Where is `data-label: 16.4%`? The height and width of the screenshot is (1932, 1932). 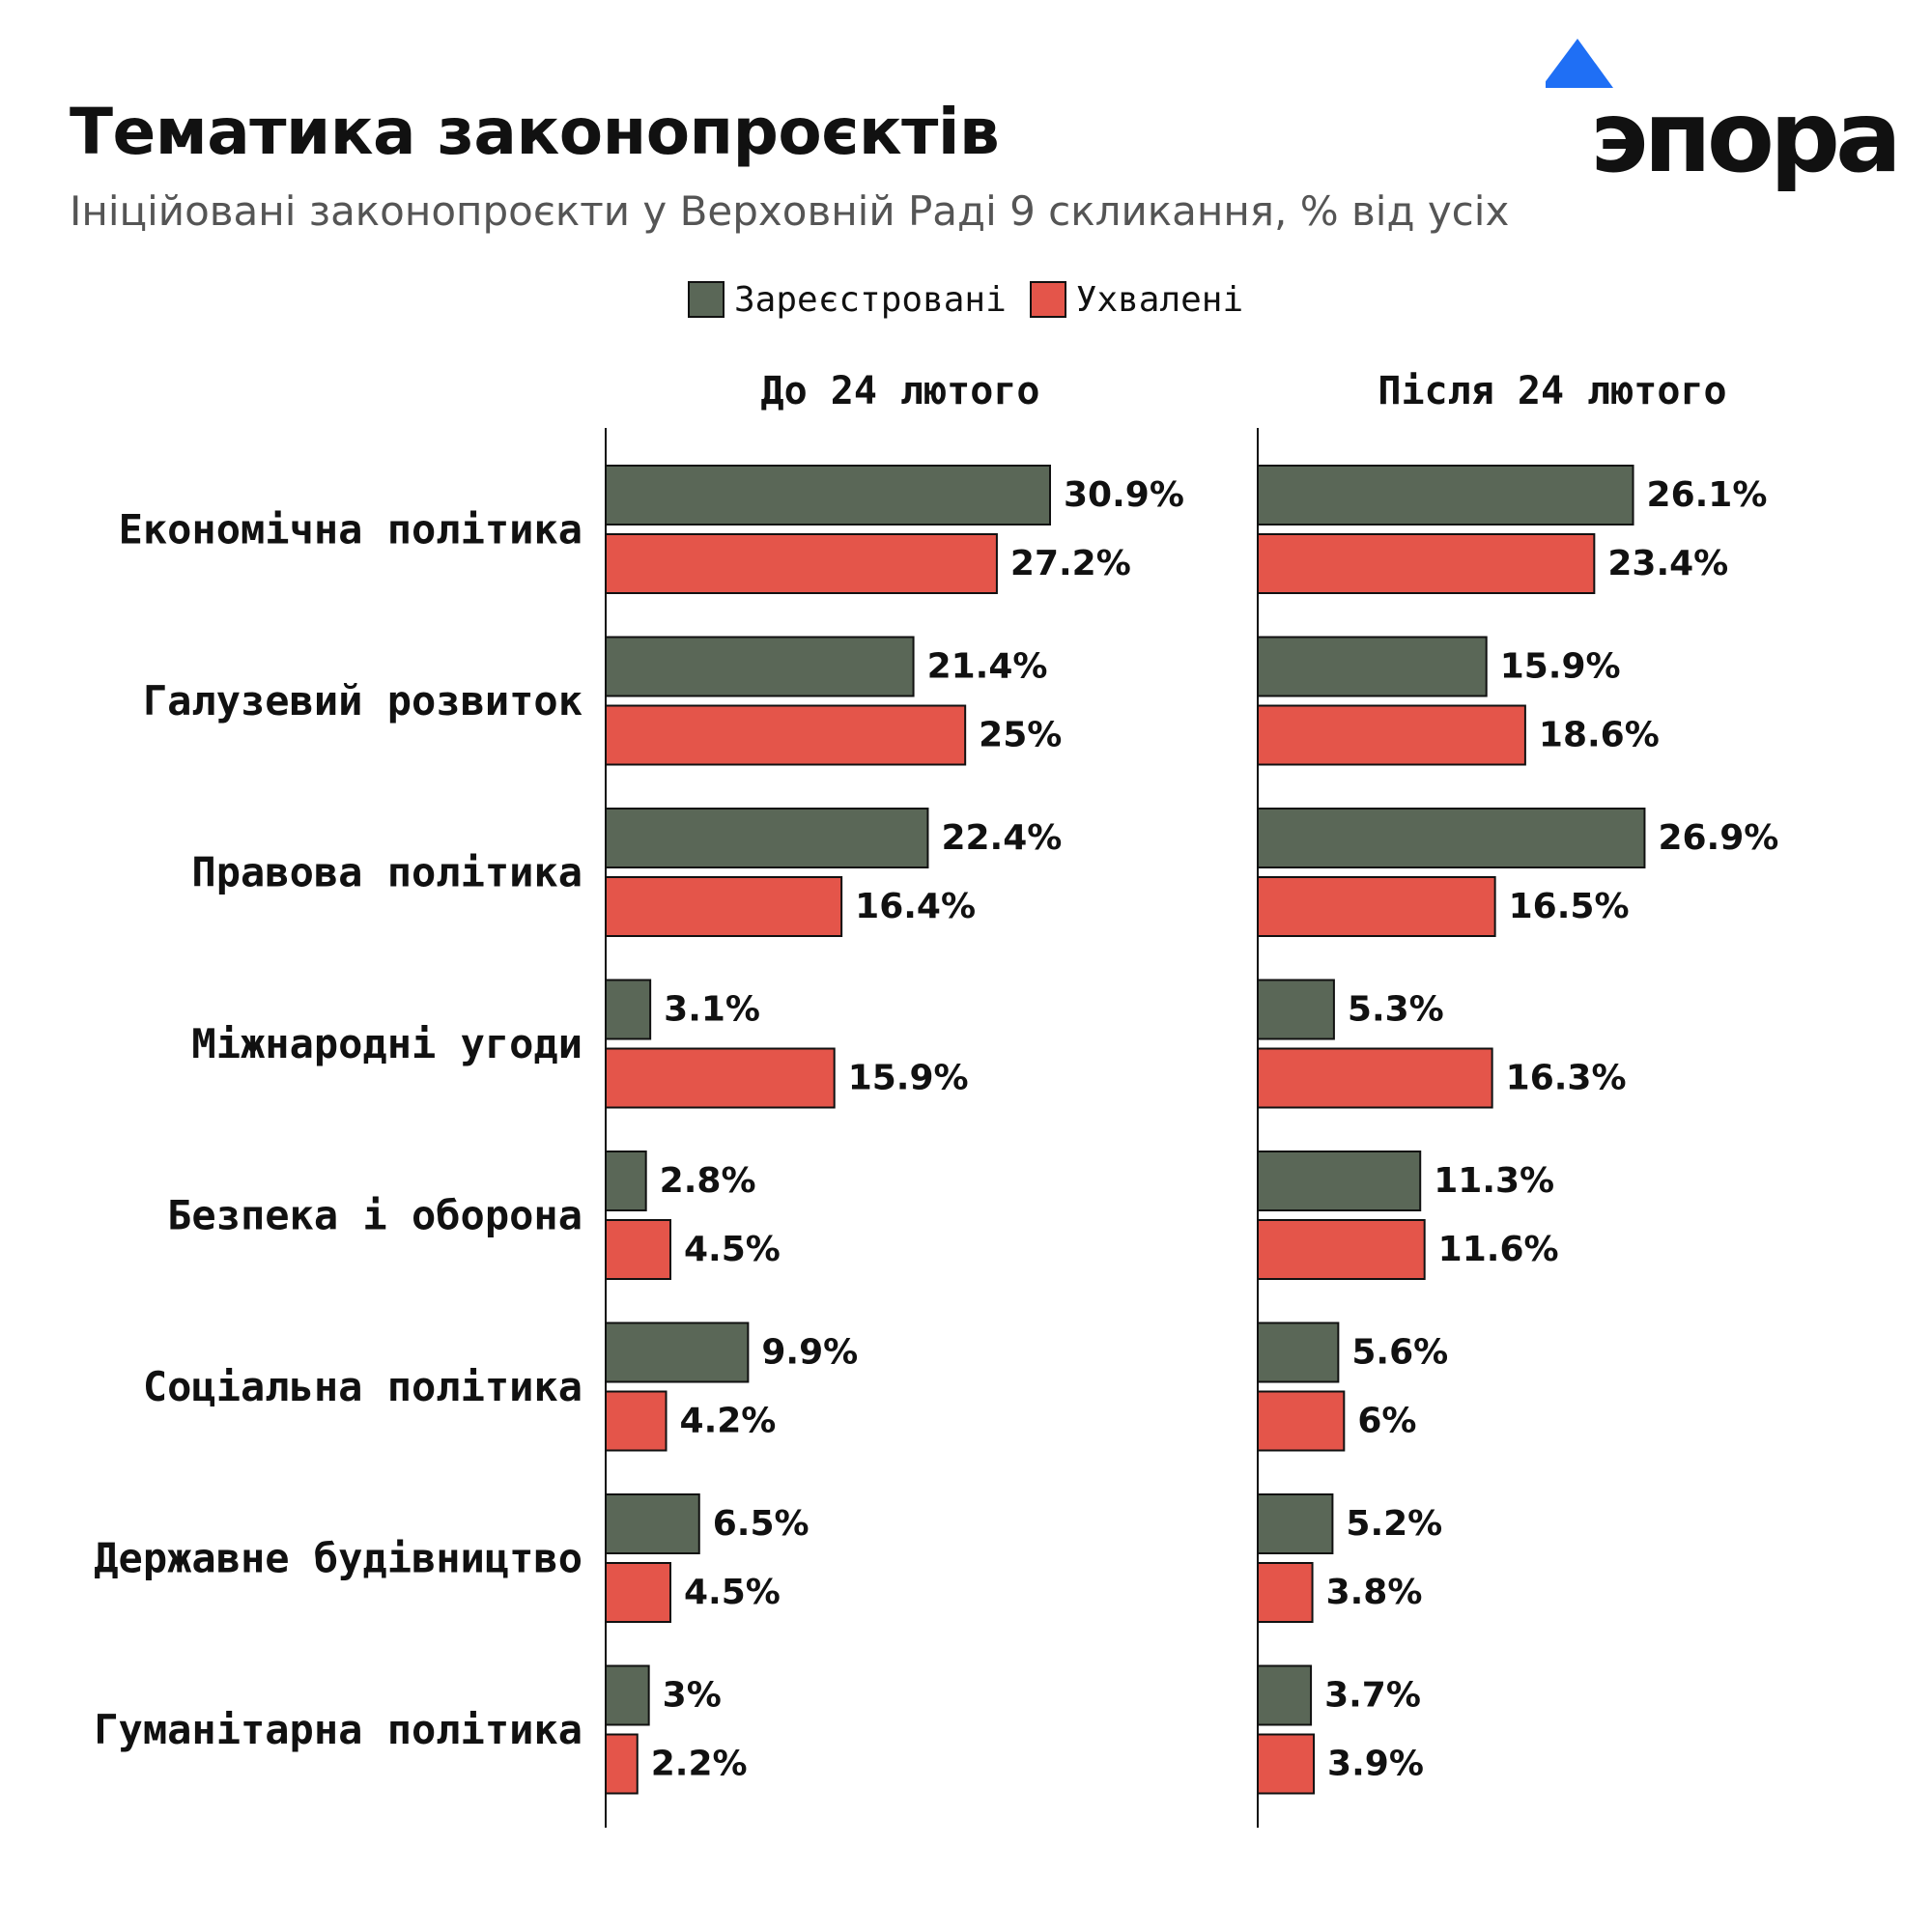
data-label: 16.4% is located at coordinates (915, 906).